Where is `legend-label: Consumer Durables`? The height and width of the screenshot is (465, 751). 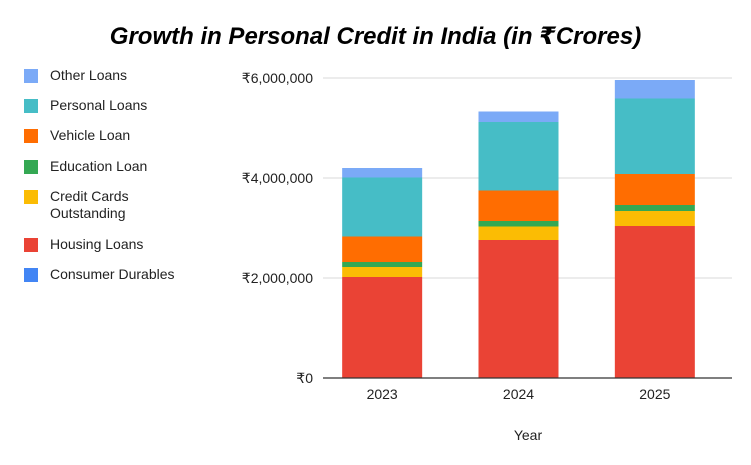
legend-label: Consumer Durables is located at coordinates (112, 274).